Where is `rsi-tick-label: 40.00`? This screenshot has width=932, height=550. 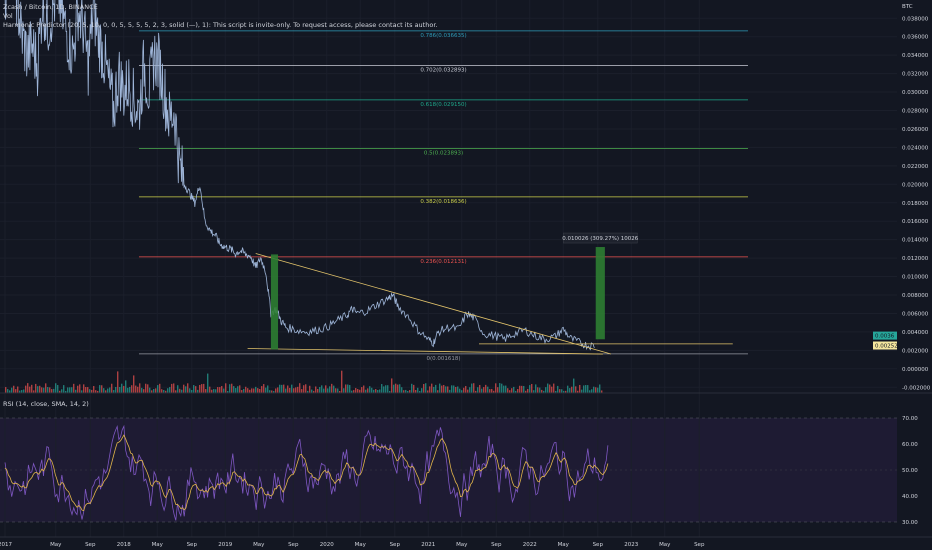 rsi-tick-label: 40.00 is located at coordinates (910, 497).